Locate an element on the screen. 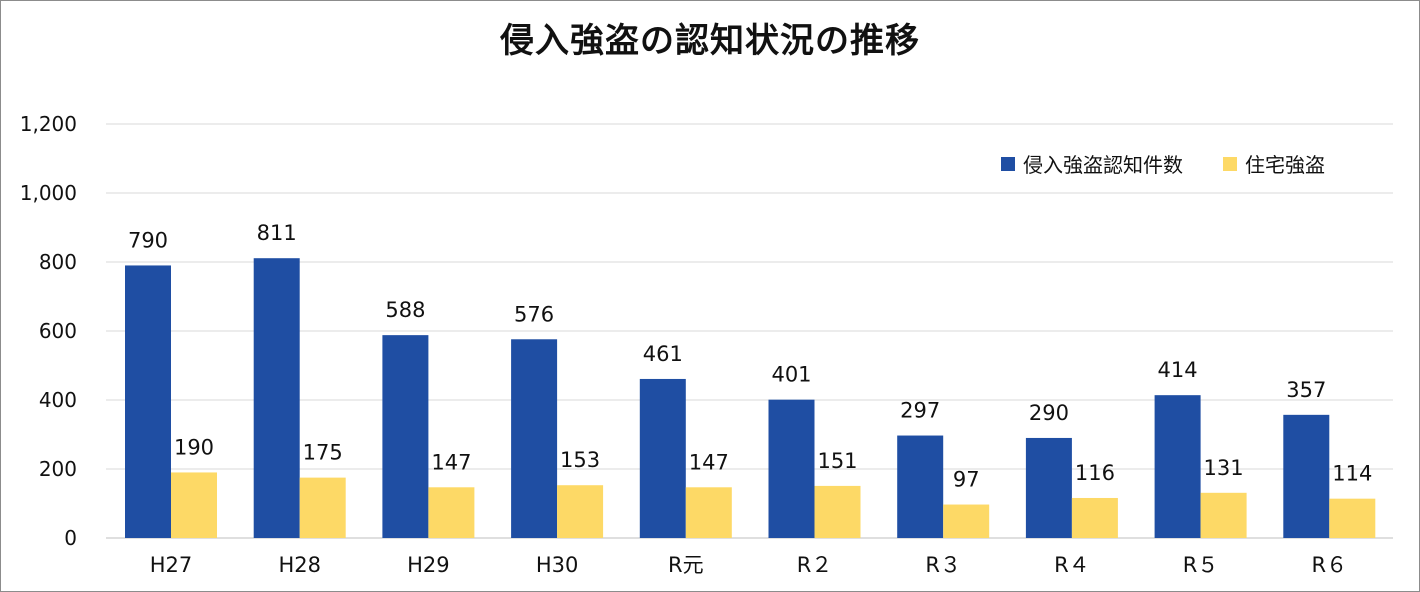  data-label-series-1: 811 is located at coordinates (277, 233).